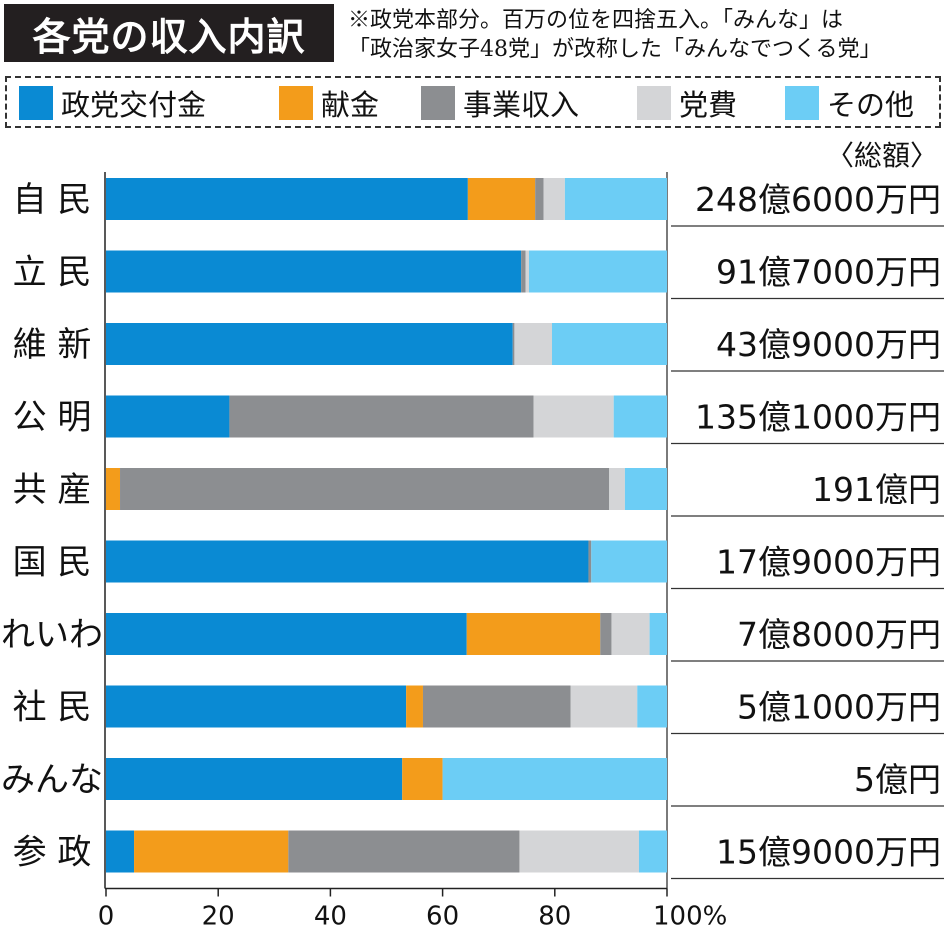 The height and width of the screenshot is (943, 946). What do you see at coordinates (218, 917) in the screenshot?
I see `x-tick-label: 20` at bounding box center [218, 917].